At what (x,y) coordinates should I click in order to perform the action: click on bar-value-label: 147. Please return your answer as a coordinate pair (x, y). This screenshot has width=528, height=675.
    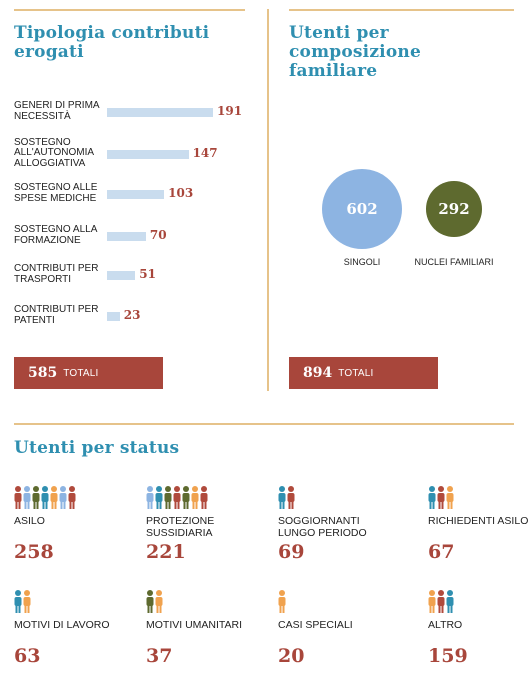
    Looking at the image, I should click on (205, 153).